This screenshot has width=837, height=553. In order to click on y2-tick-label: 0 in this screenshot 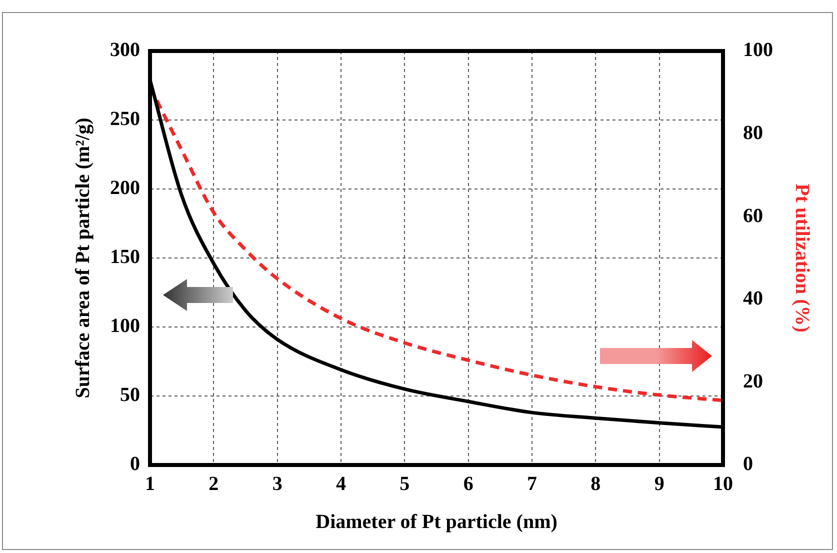, I will do `click(748, 464)`.